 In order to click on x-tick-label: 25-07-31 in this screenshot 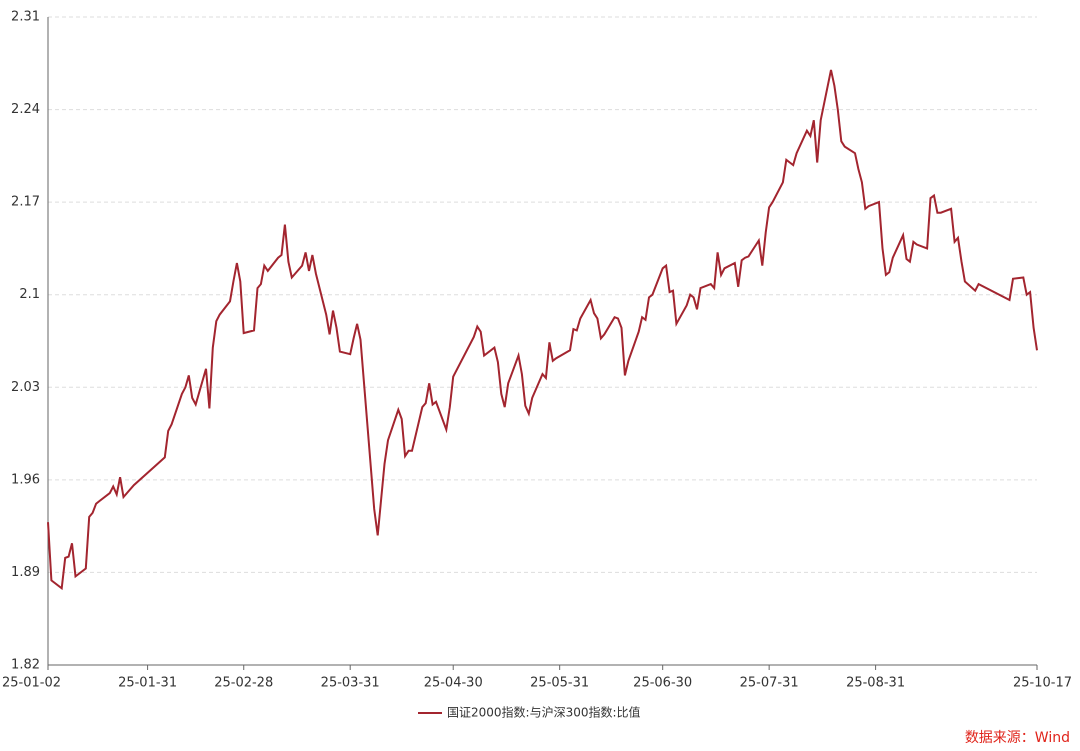, I will do `click(769, 683)`.